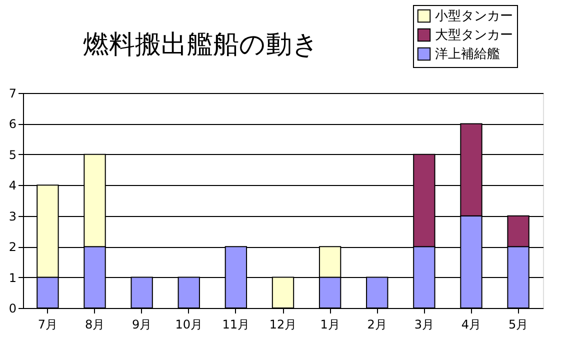 The image size is (582, 363). I want to click on y-tick-label: 5, so click(12, 155).